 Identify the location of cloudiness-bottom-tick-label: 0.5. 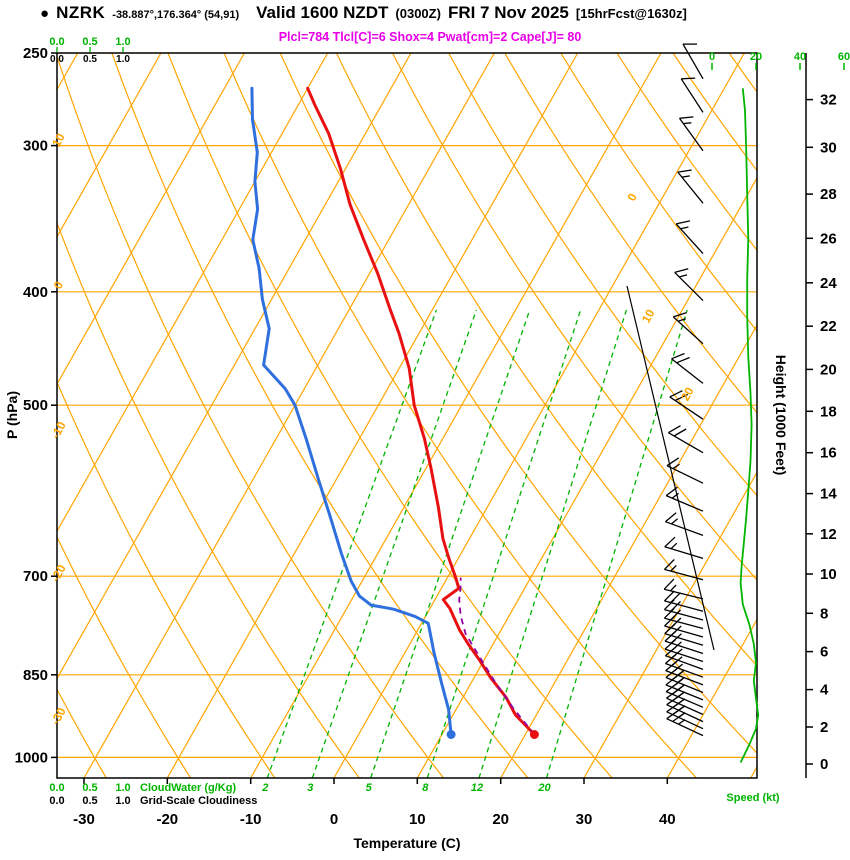
(89, 801).